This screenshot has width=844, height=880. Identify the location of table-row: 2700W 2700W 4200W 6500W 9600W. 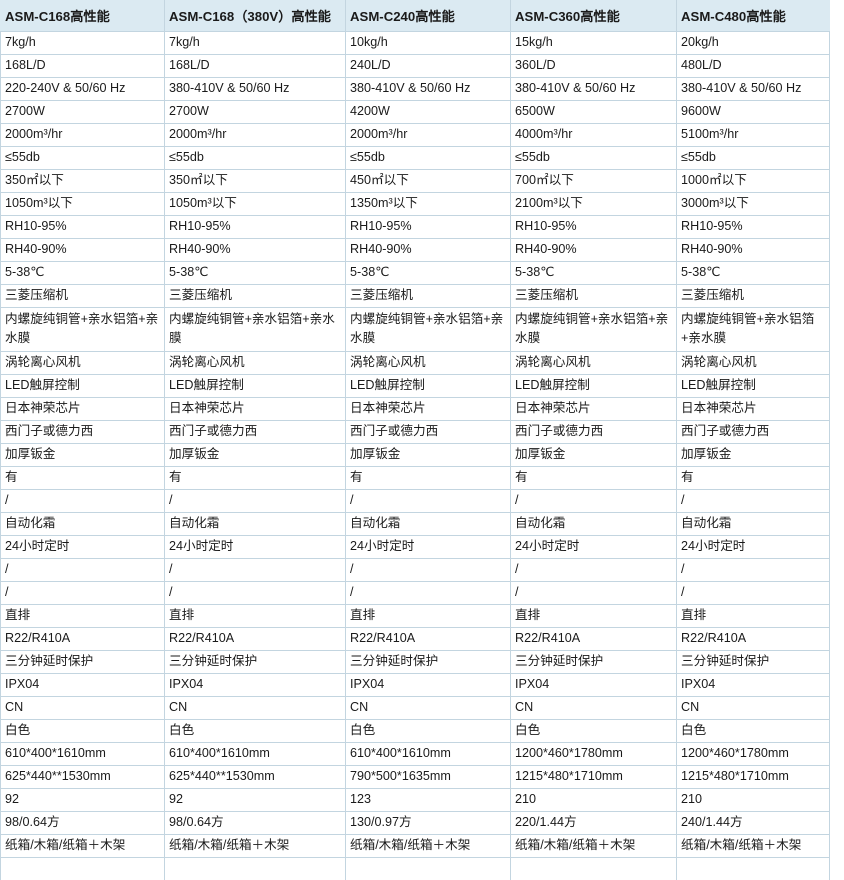
(415, 112).